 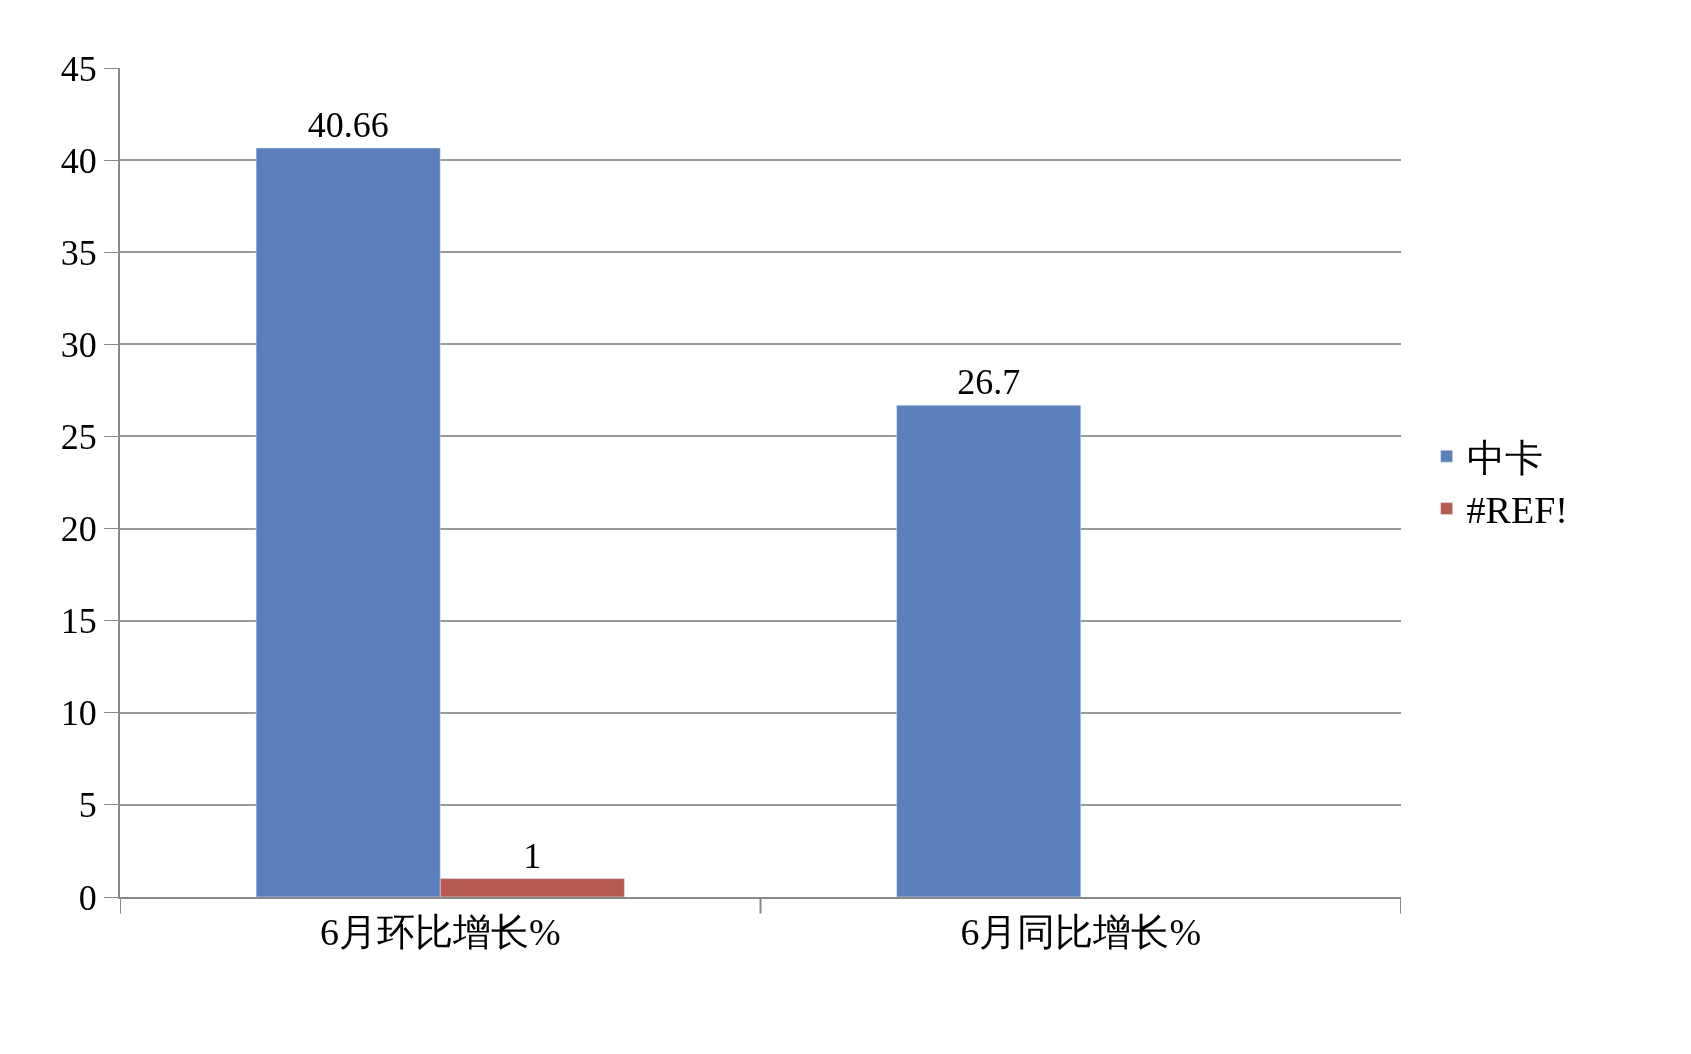 I want to click on data-label: 26.7, so click(x=989, y=382).